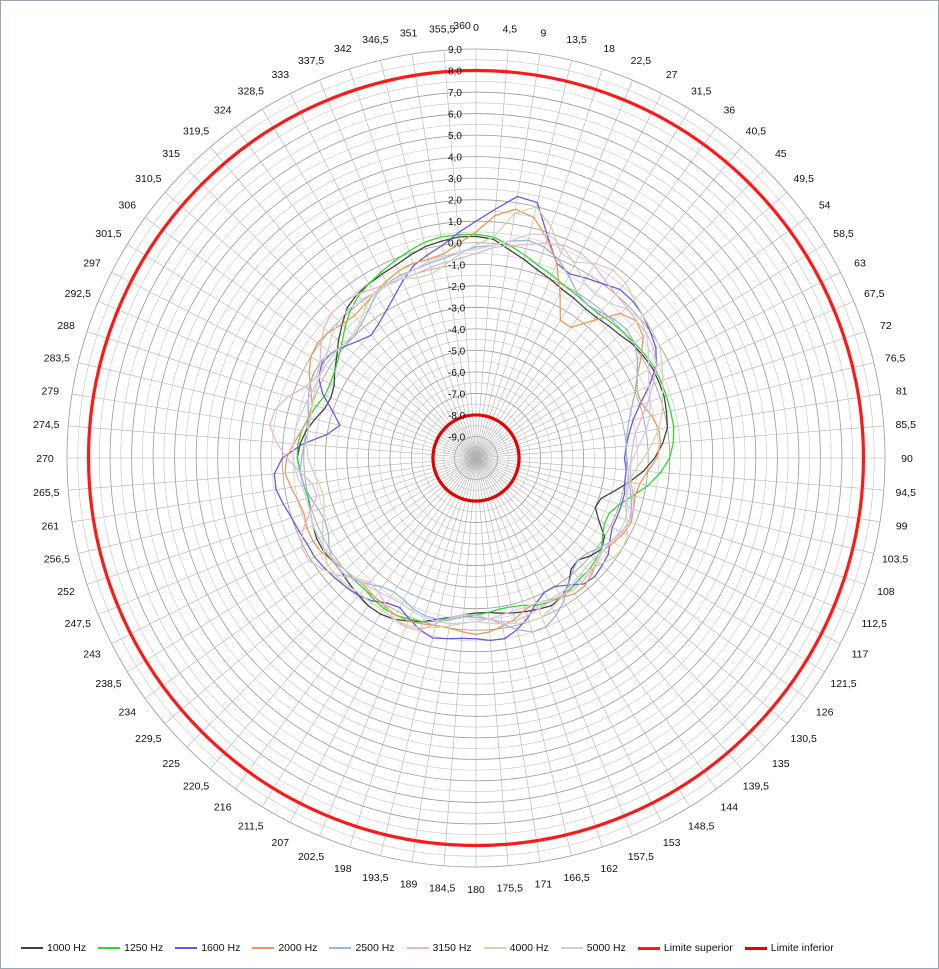 This screenshot has height=969, width=939. What do you see at coordinates (343, 49) in the screenshot?
I see `angle-tick-label: 342` at bounding box center [343, 49].